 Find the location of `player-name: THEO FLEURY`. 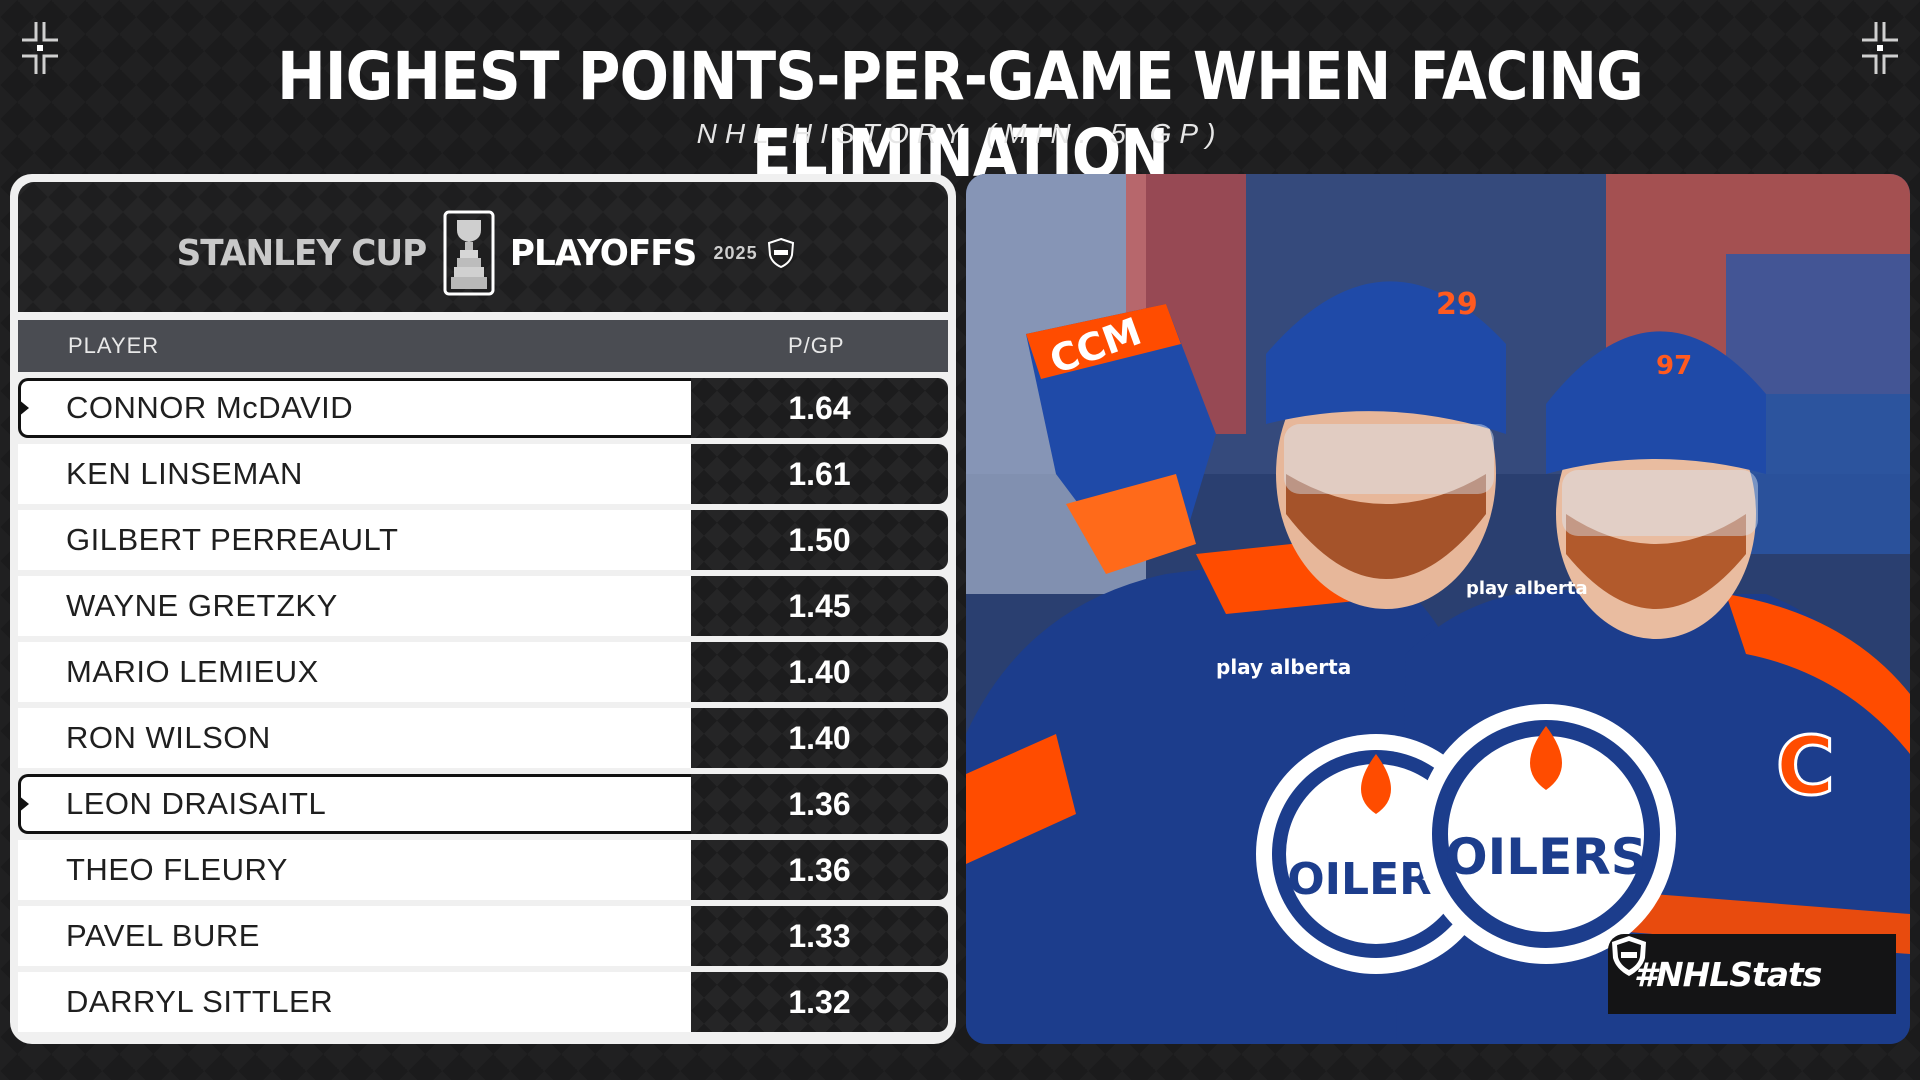

player-name: THEO FLEURY is located at coordinates (354, 870).